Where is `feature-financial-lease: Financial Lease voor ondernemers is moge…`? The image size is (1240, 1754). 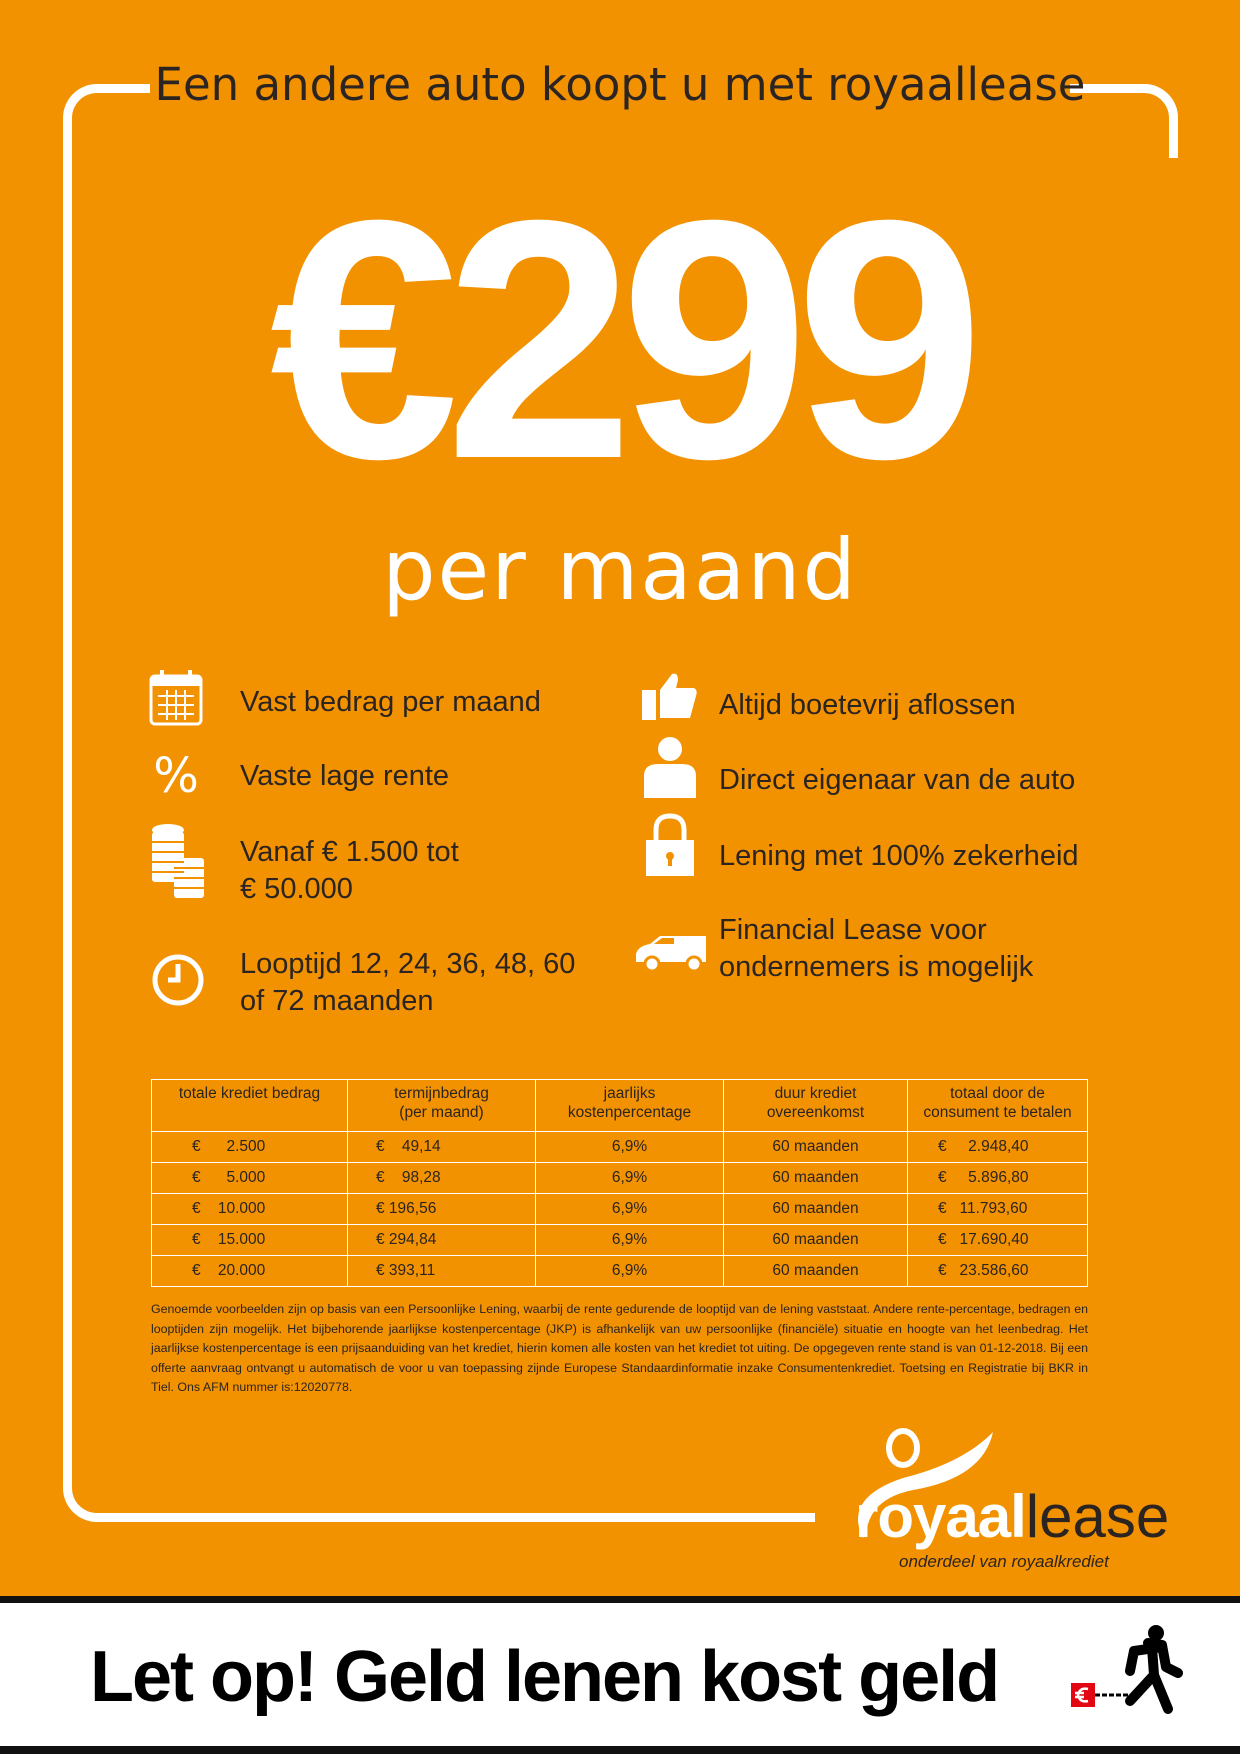
feature-financial-lease: Financial Lease voor ondernemers is moge… is located at coordinates (876, 948).